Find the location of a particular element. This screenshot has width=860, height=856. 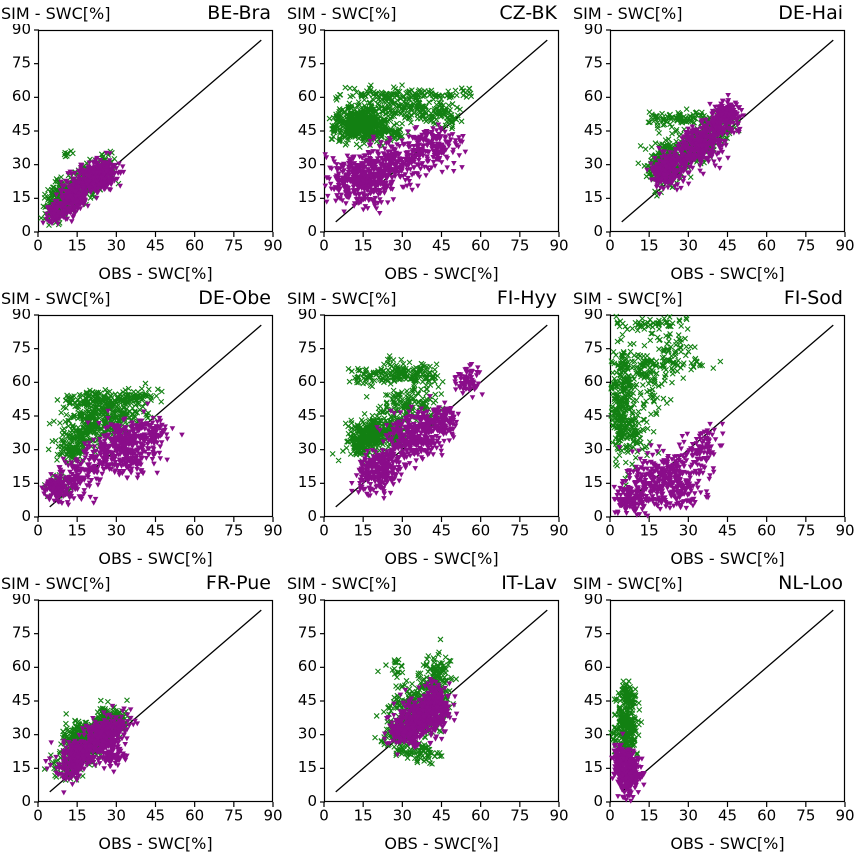

subplot-it-lav: SIM - SWC[%] IT-Lav OBS - SWC[%] is located at coordinates (430, 712).